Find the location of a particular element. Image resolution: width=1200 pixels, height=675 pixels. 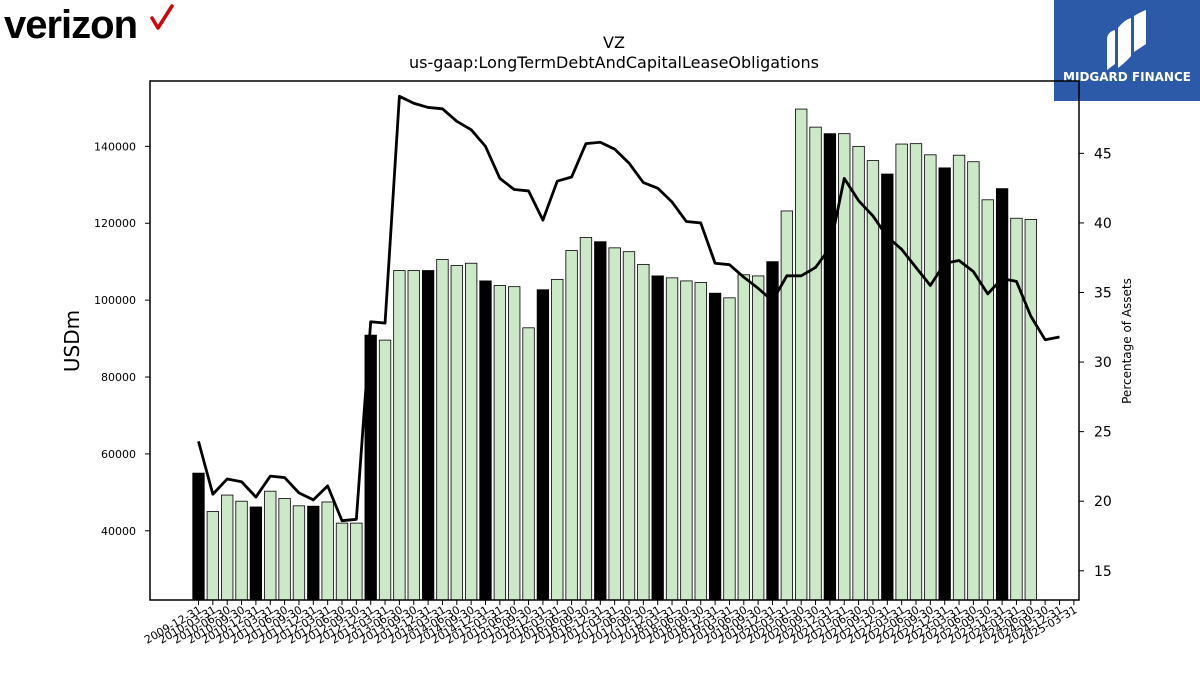

y2-tick-label: 40 is located at coordinates (1103, 224).